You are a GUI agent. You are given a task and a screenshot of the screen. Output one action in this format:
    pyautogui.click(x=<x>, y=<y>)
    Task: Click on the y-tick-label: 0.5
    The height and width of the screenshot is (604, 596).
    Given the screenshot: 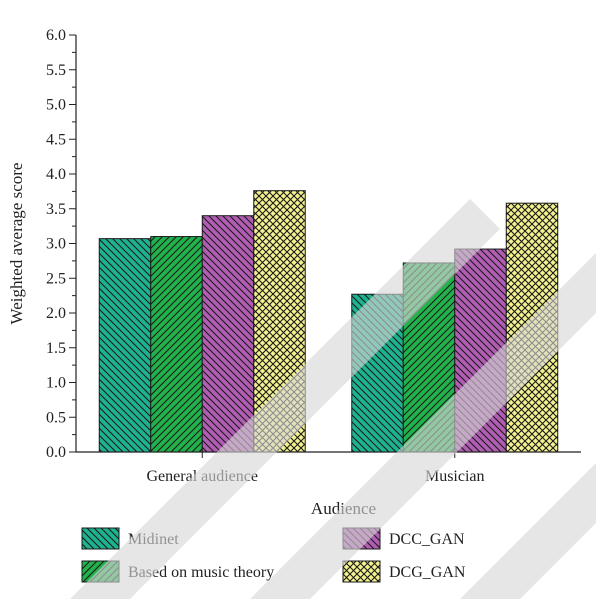 What is the action you would take?
    pyautogui.click(x=56, y=417)
    